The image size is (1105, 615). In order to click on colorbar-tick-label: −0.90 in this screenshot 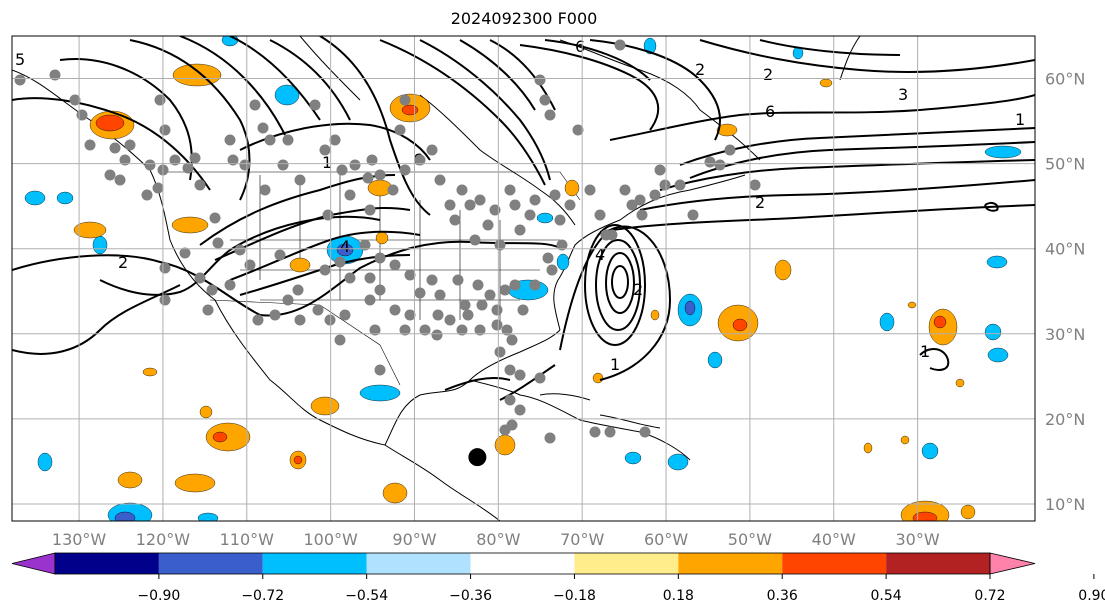, I will do `click(158, 596)`.